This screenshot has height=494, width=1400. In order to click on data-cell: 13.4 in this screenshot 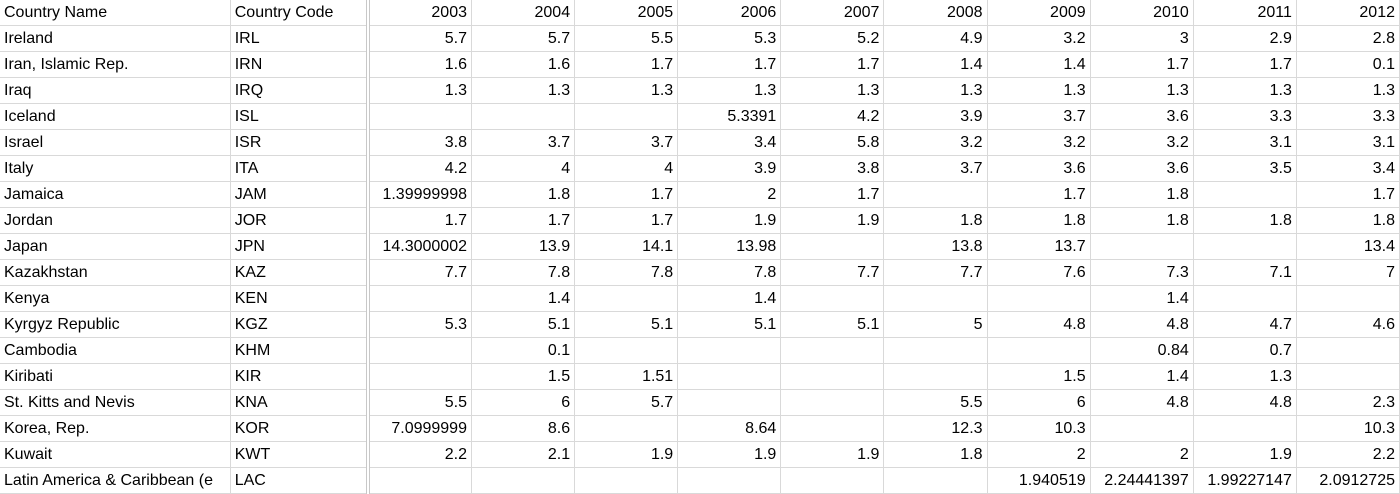, I will do `click(1348, 246)`.